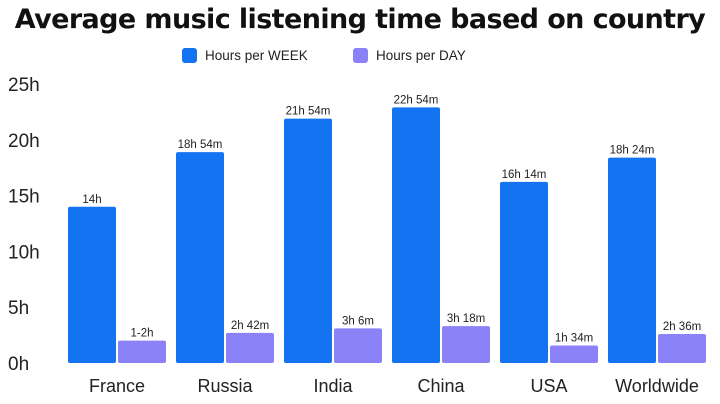 The width and height of the screenshot is (720, 404). I want to click on data-label: 14h, so click(91, 200).